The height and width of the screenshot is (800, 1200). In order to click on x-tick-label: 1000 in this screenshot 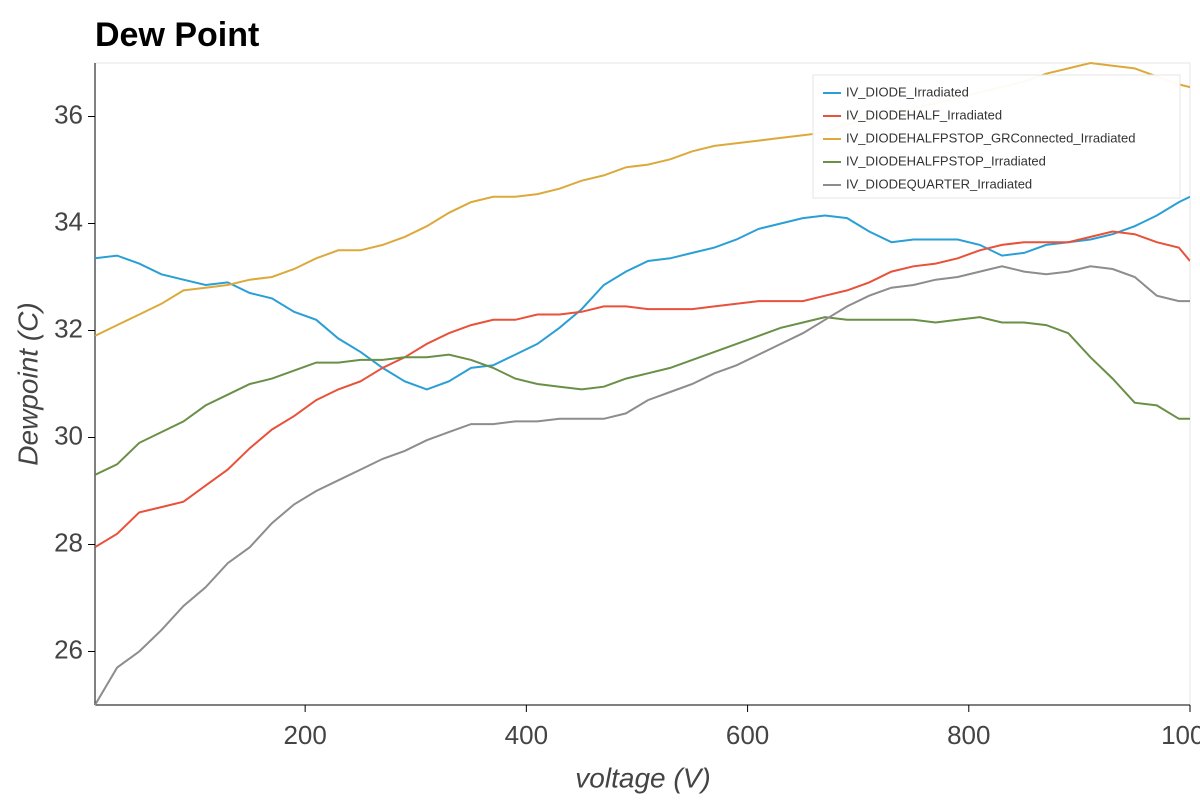, I will do `click(1180, 735)`.